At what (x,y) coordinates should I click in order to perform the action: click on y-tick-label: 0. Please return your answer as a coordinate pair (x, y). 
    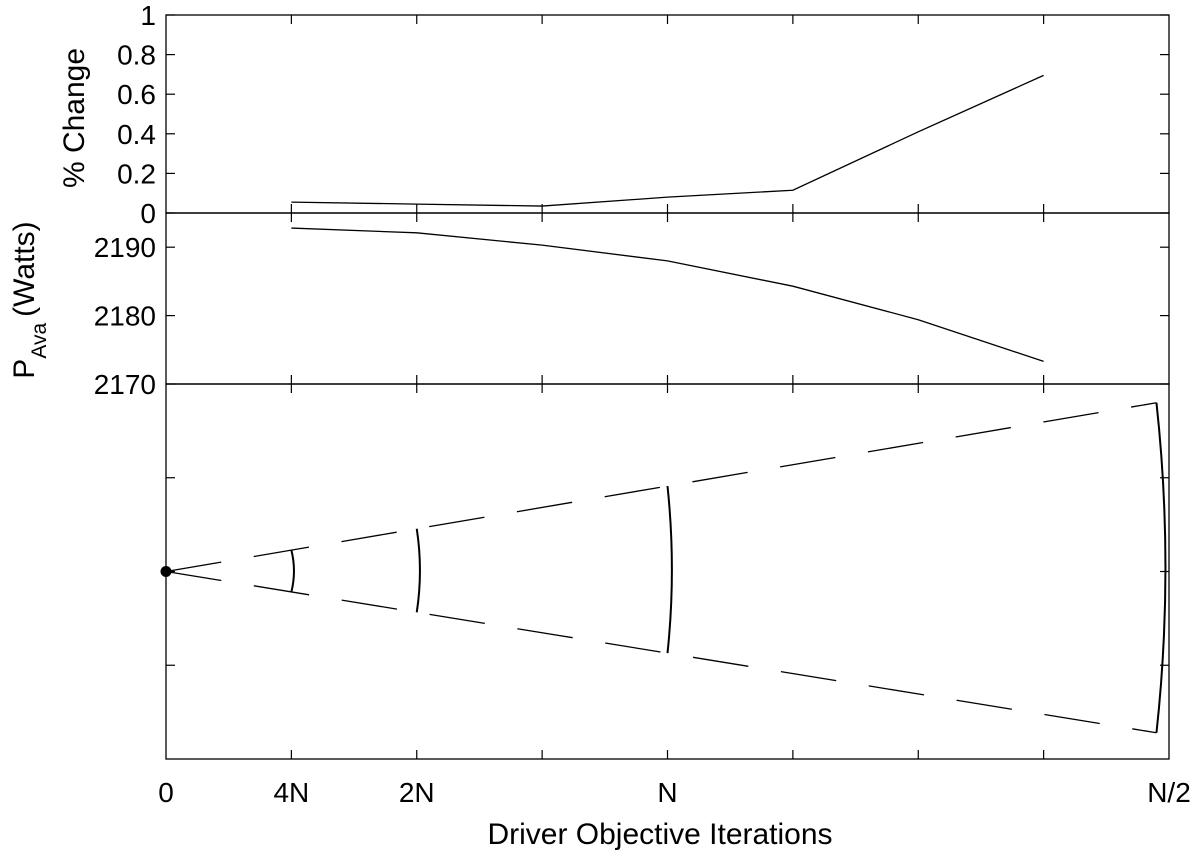
    Looking at the image, I should click on (148, 213).